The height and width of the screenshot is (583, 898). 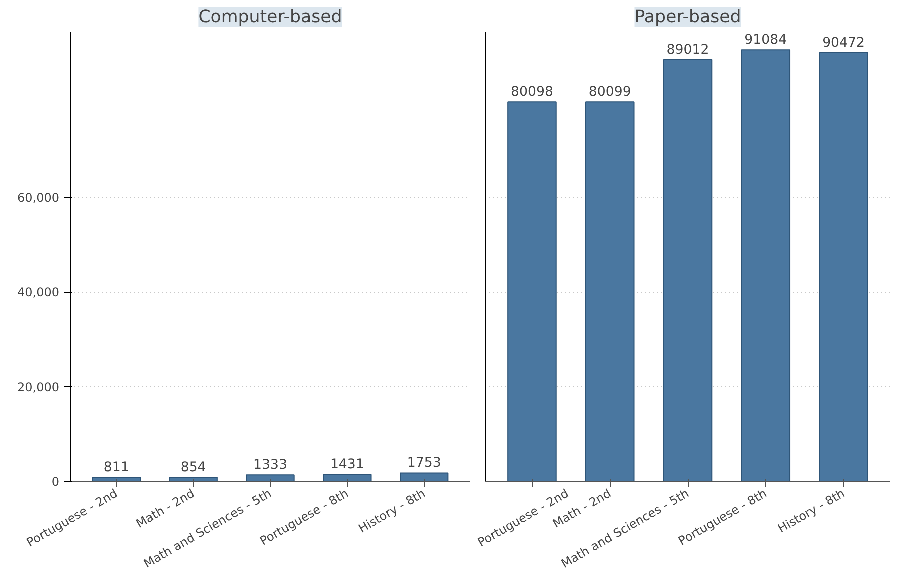 What do you see at coordinates (347, 465) in the screenshot?
I see `data-label: 1431` at bounding box center [347, 465].